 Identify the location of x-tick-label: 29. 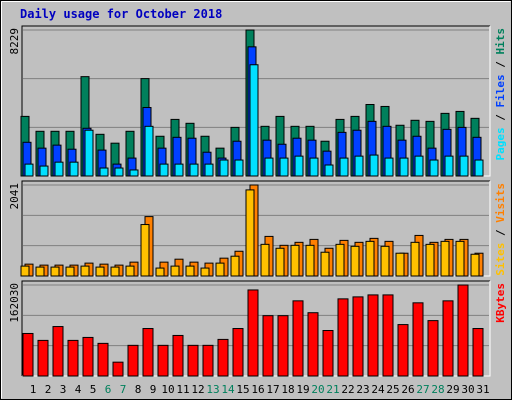
(452, 389).